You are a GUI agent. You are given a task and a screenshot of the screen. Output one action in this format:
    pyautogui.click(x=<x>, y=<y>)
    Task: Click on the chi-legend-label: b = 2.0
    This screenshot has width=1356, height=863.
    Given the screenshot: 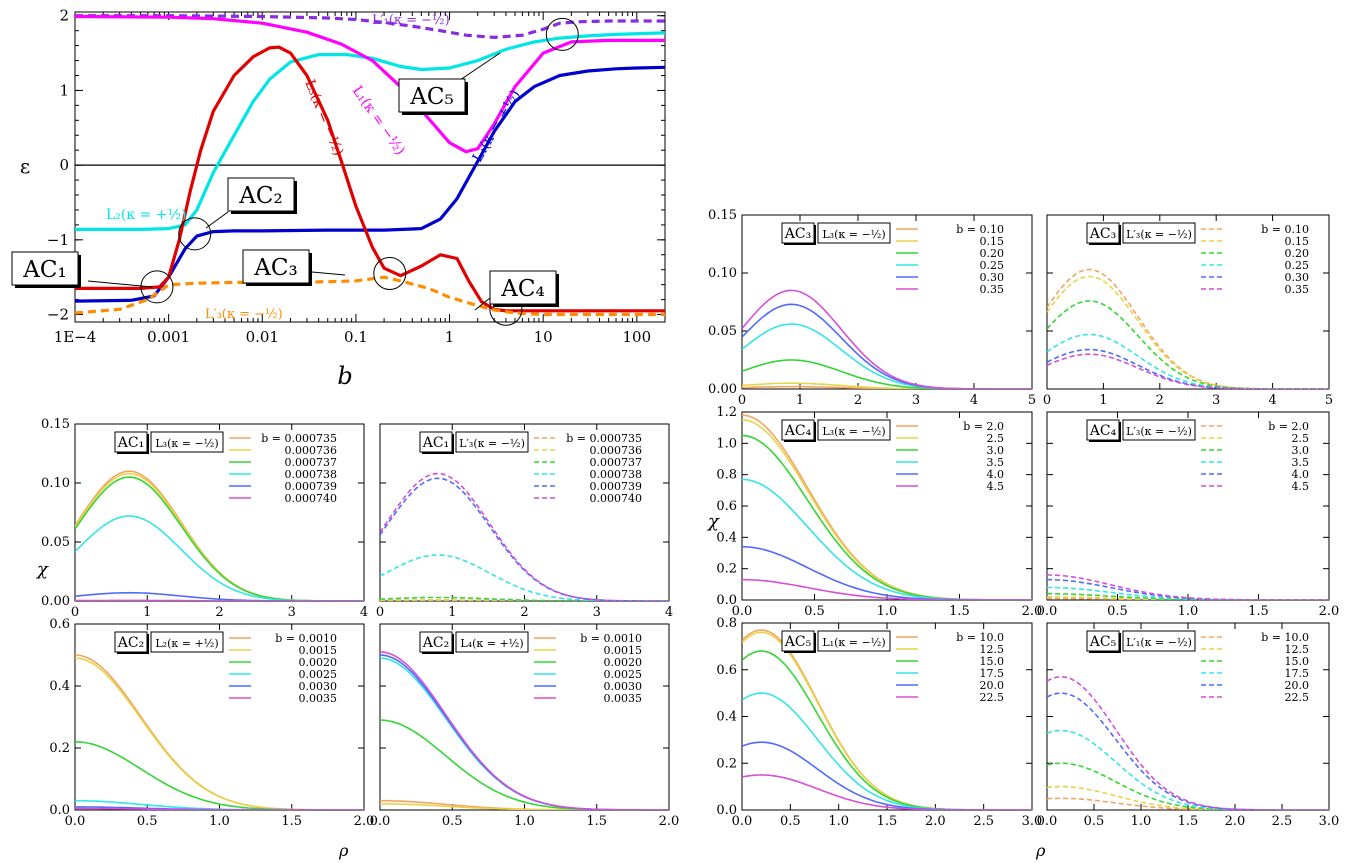 What is the action you would take?
    pyautogui.click(x=1288, y=426)
    